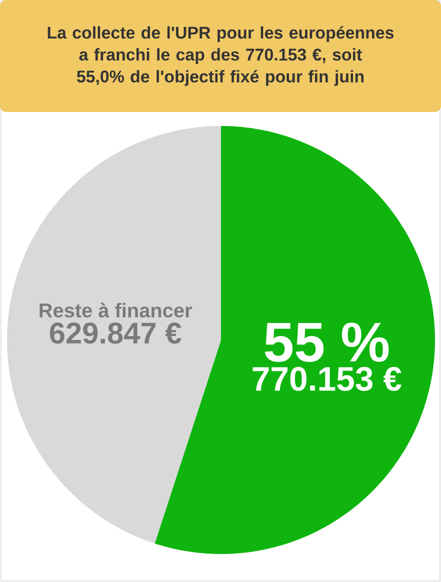  Describe the element at coordinates (326, 342) in the screenshot. I see `text: 55 %` at that location.